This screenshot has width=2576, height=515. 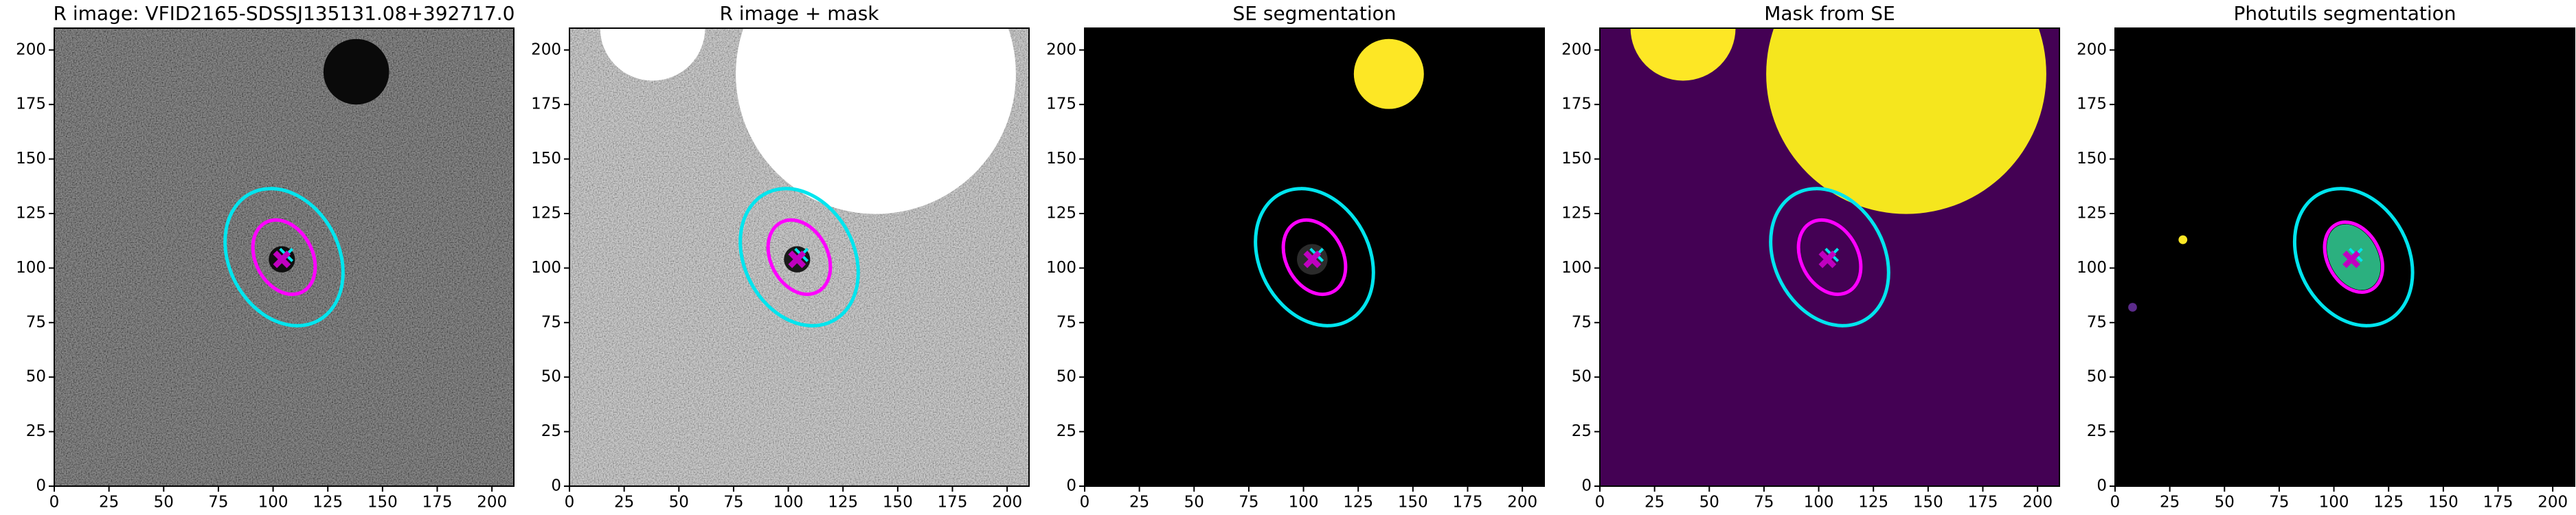 I want to click on panel-title: R image + mask, so click(x=799, y=13).